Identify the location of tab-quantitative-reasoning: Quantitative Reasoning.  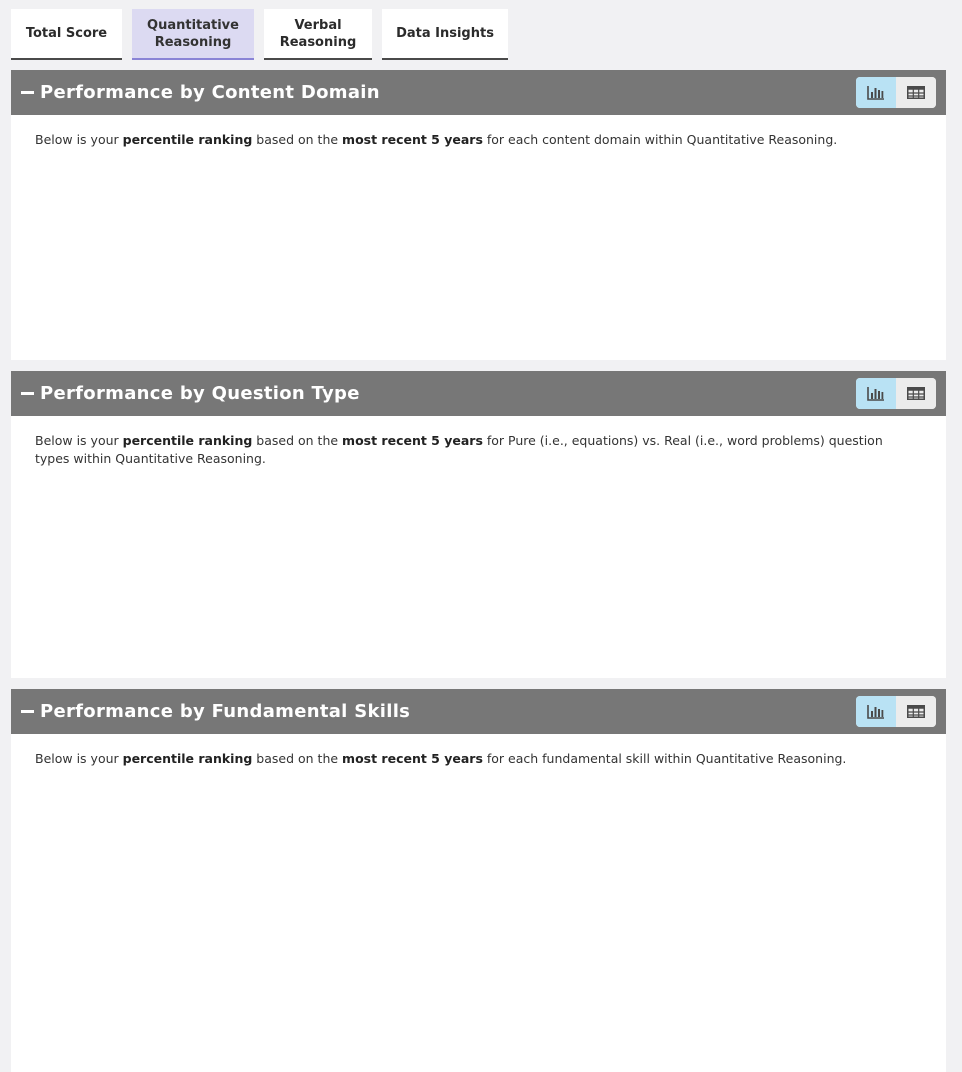
(193, 34).